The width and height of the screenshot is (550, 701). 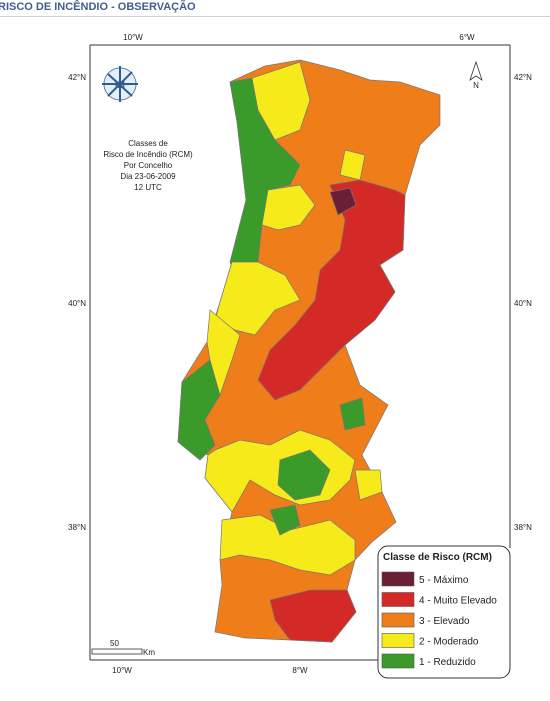 I want to click on logo-text: IM, so click(x=120, y=85).